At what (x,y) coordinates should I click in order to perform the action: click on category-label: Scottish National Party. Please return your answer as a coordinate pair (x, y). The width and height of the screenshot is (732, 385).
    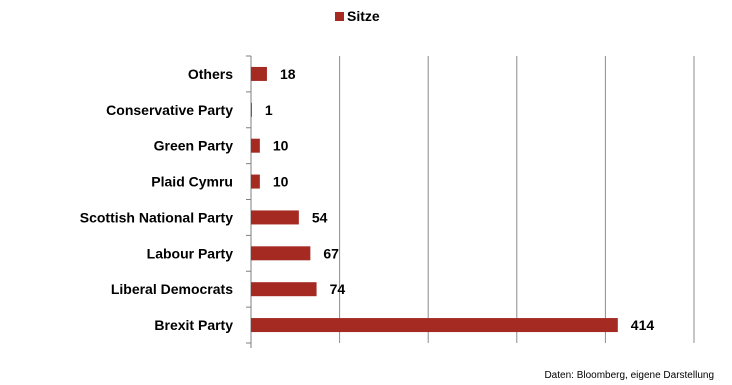
    Looking at the image, I should click on (156, 217).